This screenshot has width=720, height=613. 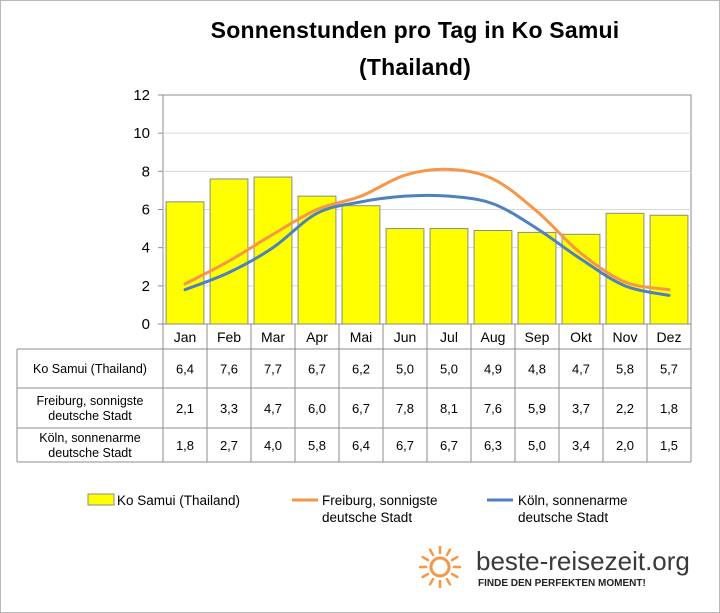 I want to click on table-cell: 2,2, so click(x=625, y=408).